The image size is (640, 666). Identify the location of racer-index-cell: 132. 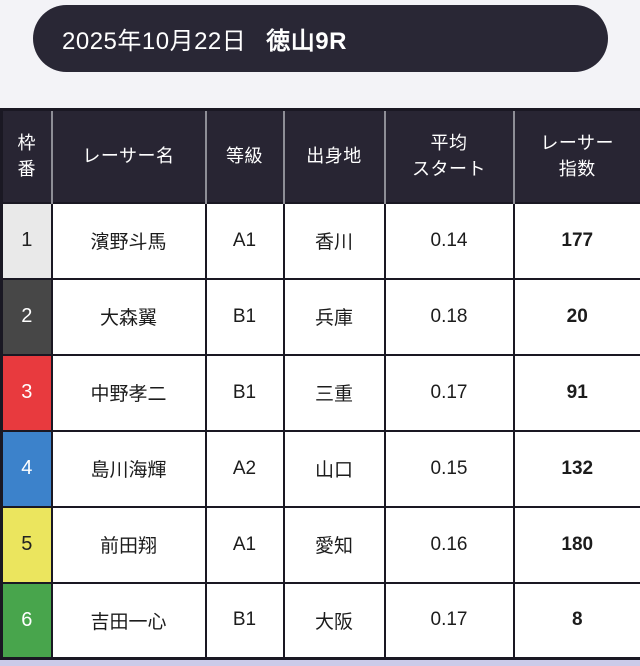
(576, 468).